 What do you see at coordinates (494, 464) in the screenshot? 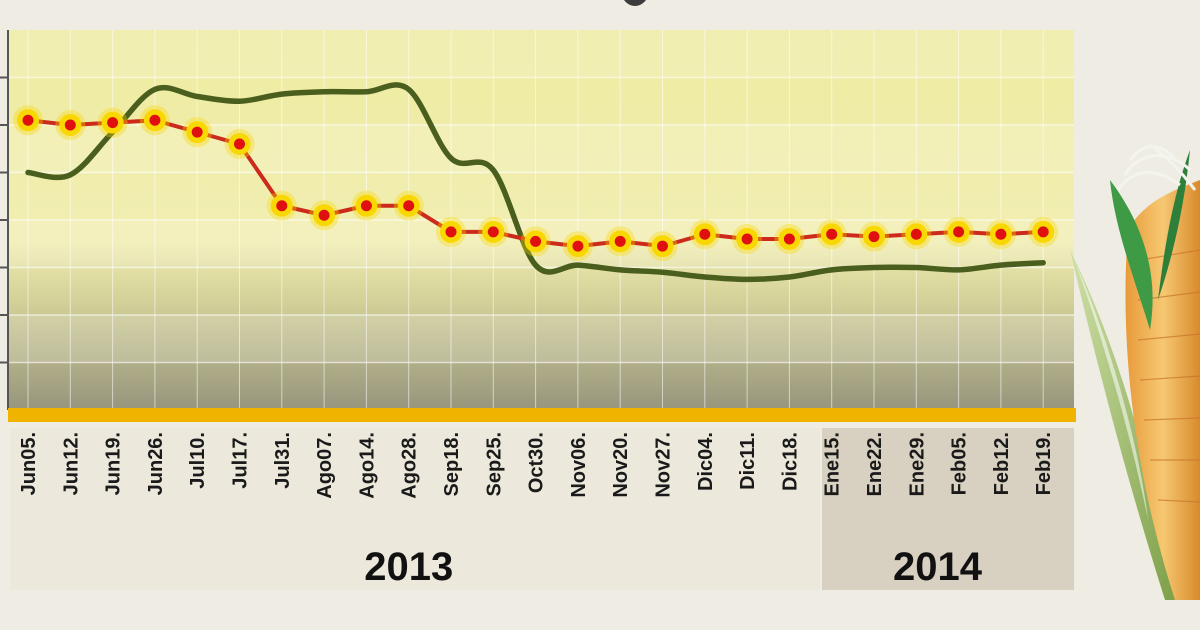
I see `x-tick-label: Sep25.` at bounding box center [494, 464].